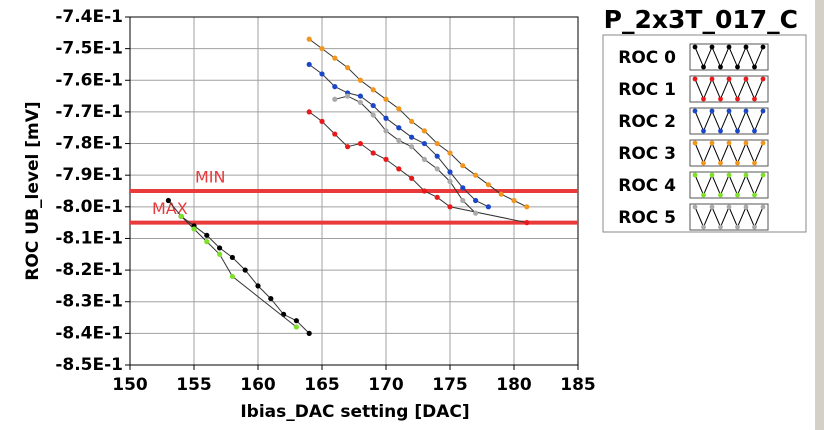  What do you see at coordinates (647, 186) in the screenshot?
I see `legend-label: ROC 4` at bounding box center [647, 186].